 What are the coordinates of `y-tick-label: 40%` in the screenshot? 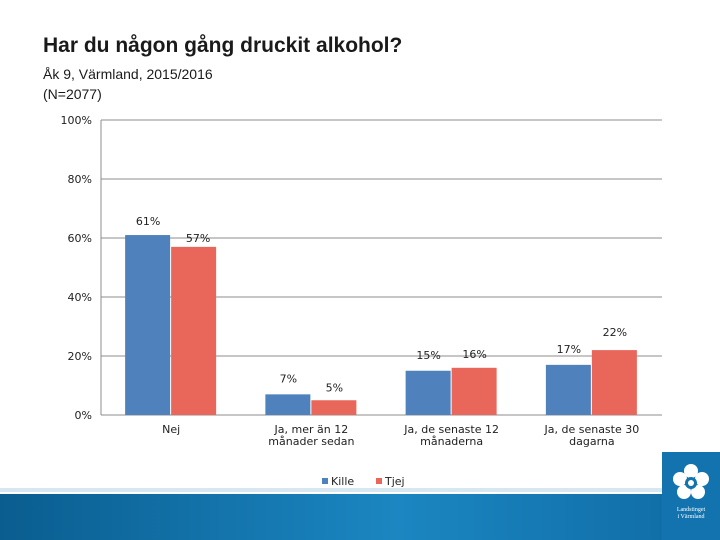 It's located at (80, 297).